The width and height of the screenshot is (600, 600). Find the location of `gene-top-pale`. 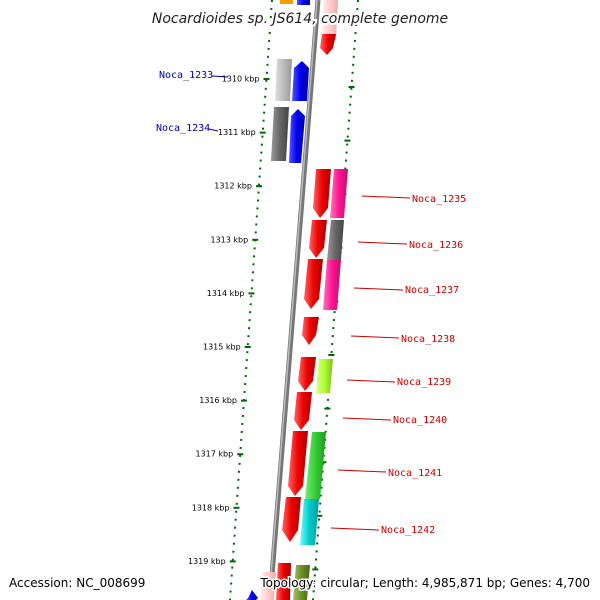

gene-top-pale is located at coordinates (330, 20).